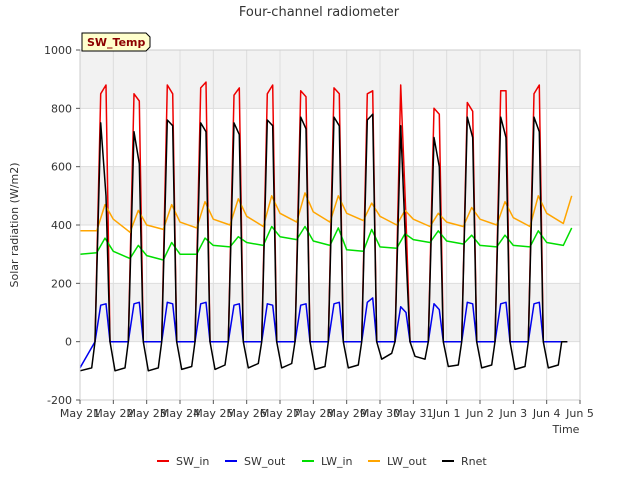 The height and width of the screenshot is (480, 640). I want to click on legend-label: SW_out, so click(265, 461).